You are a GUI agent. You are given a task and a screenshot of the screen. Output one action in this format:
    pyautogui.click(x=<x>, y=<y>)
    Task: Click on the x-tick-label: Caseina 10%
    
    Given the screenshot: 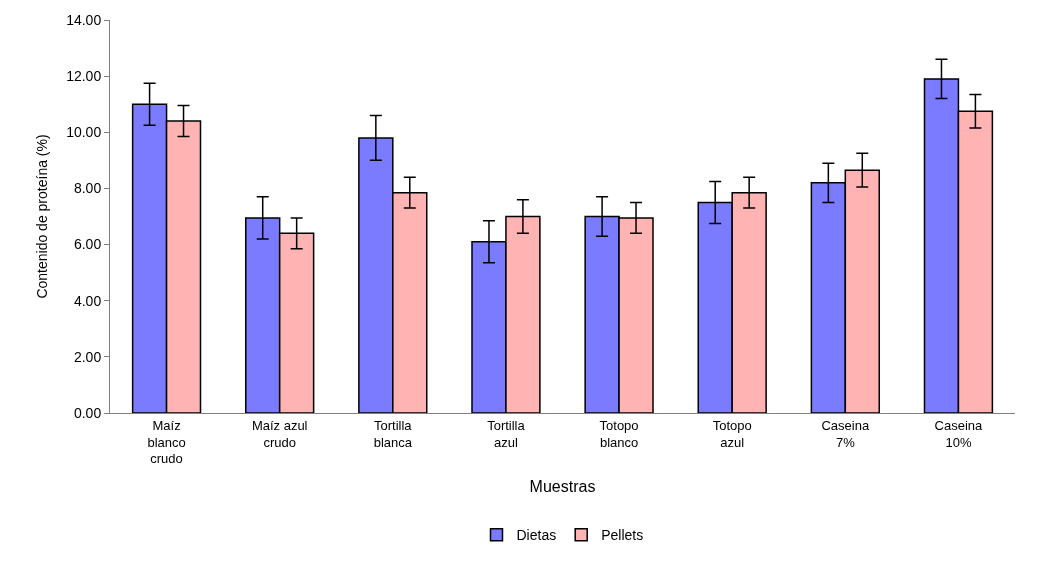 What is the action you would take?
    pyautogui.click(x=959, y=433)
    